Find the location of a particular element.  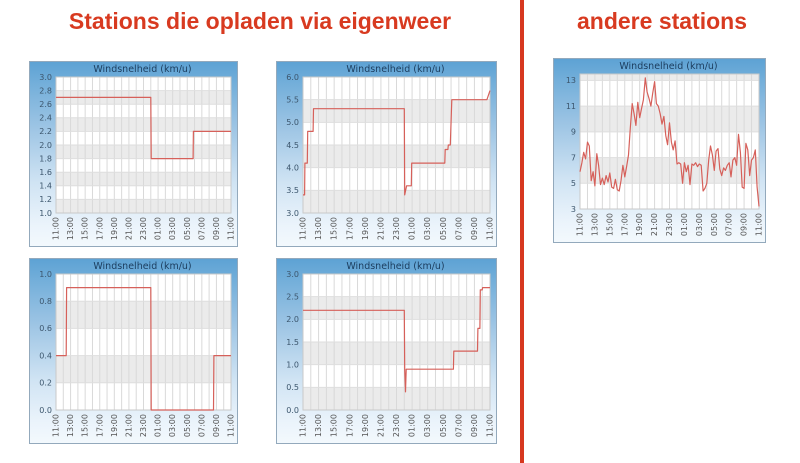

svg-text: 2.4 is located at coordinates (45, 118).